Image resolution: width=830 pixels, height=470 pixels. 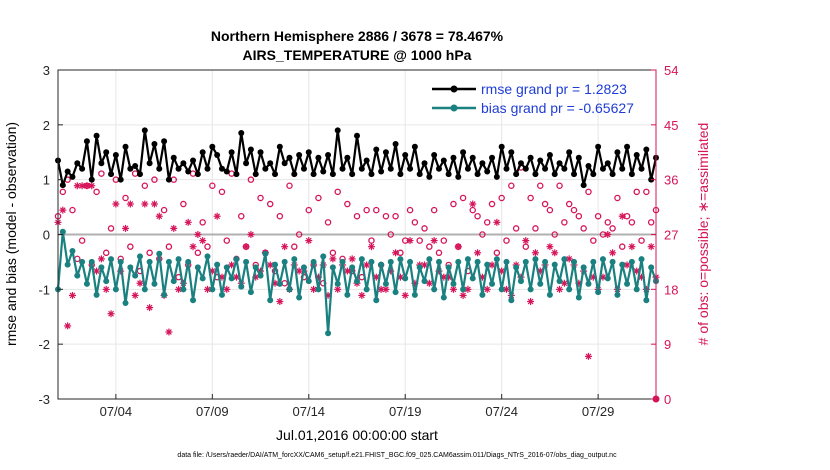 I want to click on x-tick-label: 07/14, so click(x=309, y=411).